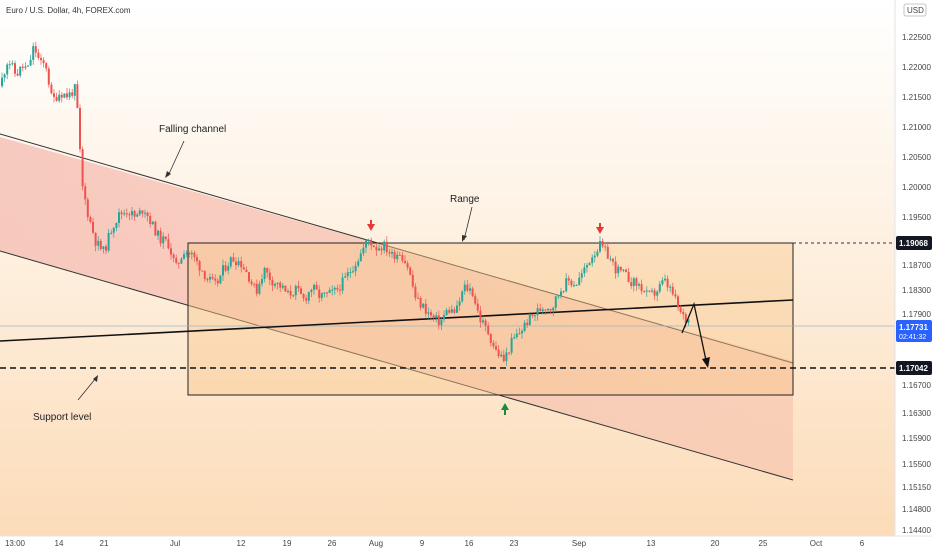 This screenshot has width=932, height=550. I want to click on price-tick-label: 1.21500, so click(916, 97).